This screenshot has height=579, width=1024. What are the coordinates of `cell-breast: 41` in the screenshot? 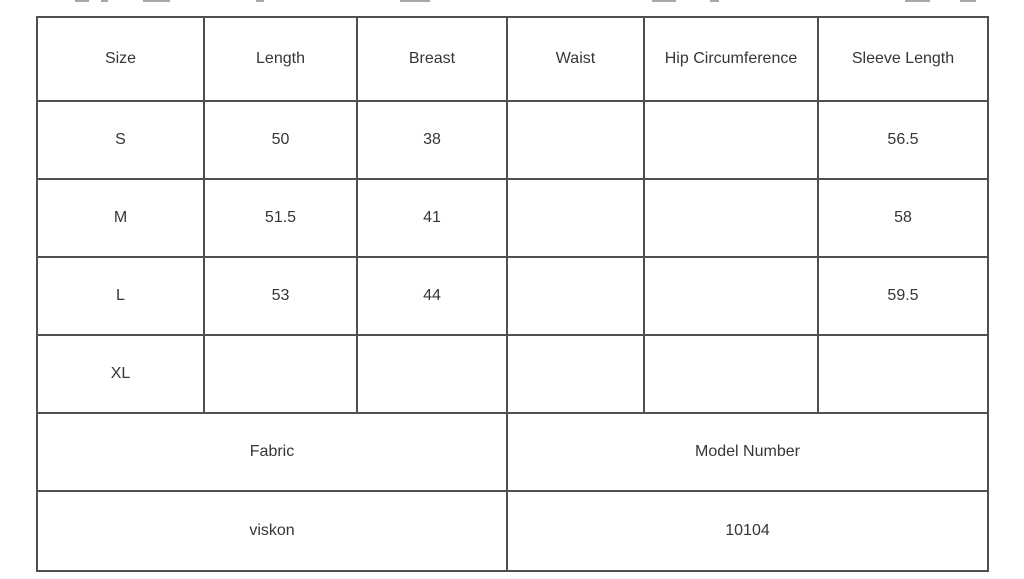 It's located at (432, 218).